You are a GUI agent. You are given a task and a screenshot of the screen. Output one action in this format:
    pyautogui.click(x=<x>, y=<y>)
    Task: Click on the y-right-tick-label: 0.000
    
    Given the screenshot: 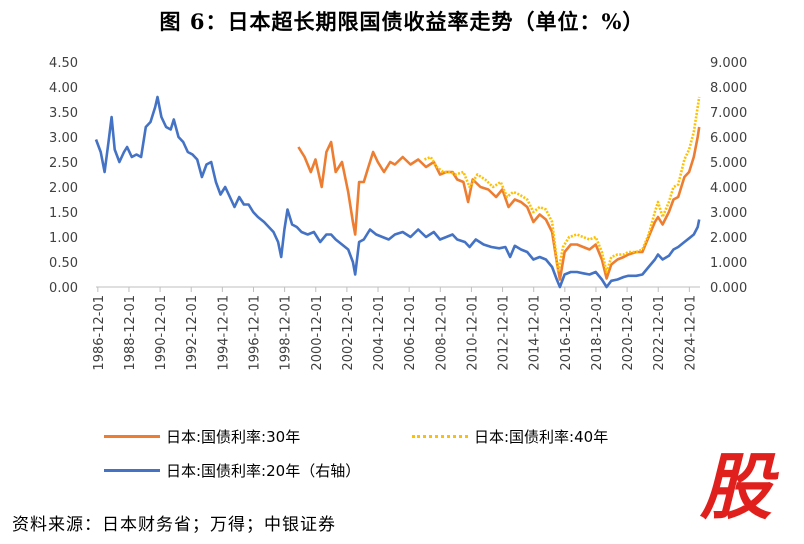 What is the action you would take?
    pyautogui.click(x=728, y=288)
    